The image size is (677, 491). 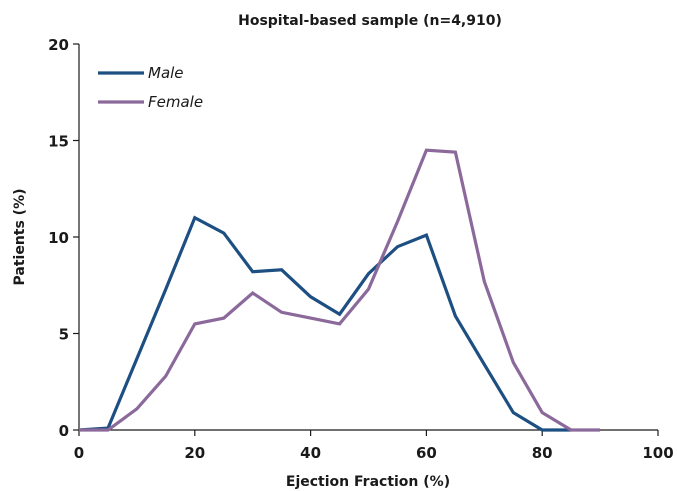 I want to click on x-tick-label: 20, so click(x=194, y=453).